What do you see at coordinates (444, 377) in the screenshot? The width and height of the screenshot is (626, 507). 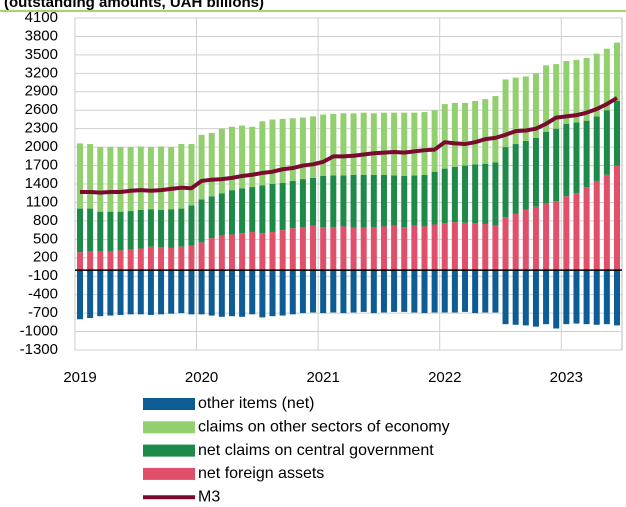 I see `x-tick-label: 2022` at bounding box center [444, 377].